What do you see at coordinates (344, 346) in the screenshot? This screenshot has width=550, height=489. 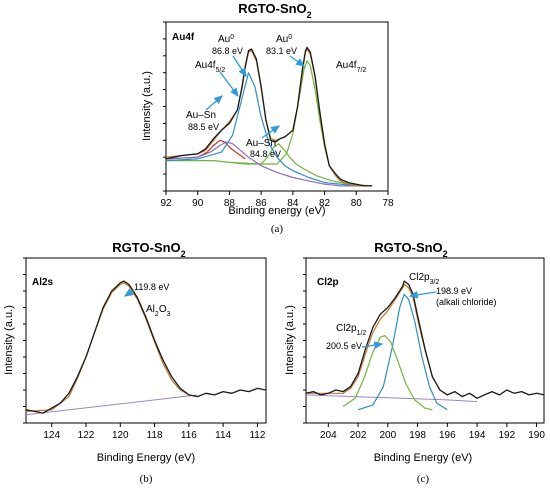 I see `annotation-cl2p12-energy: 200.5 eV` at bounding box center [344, 346].